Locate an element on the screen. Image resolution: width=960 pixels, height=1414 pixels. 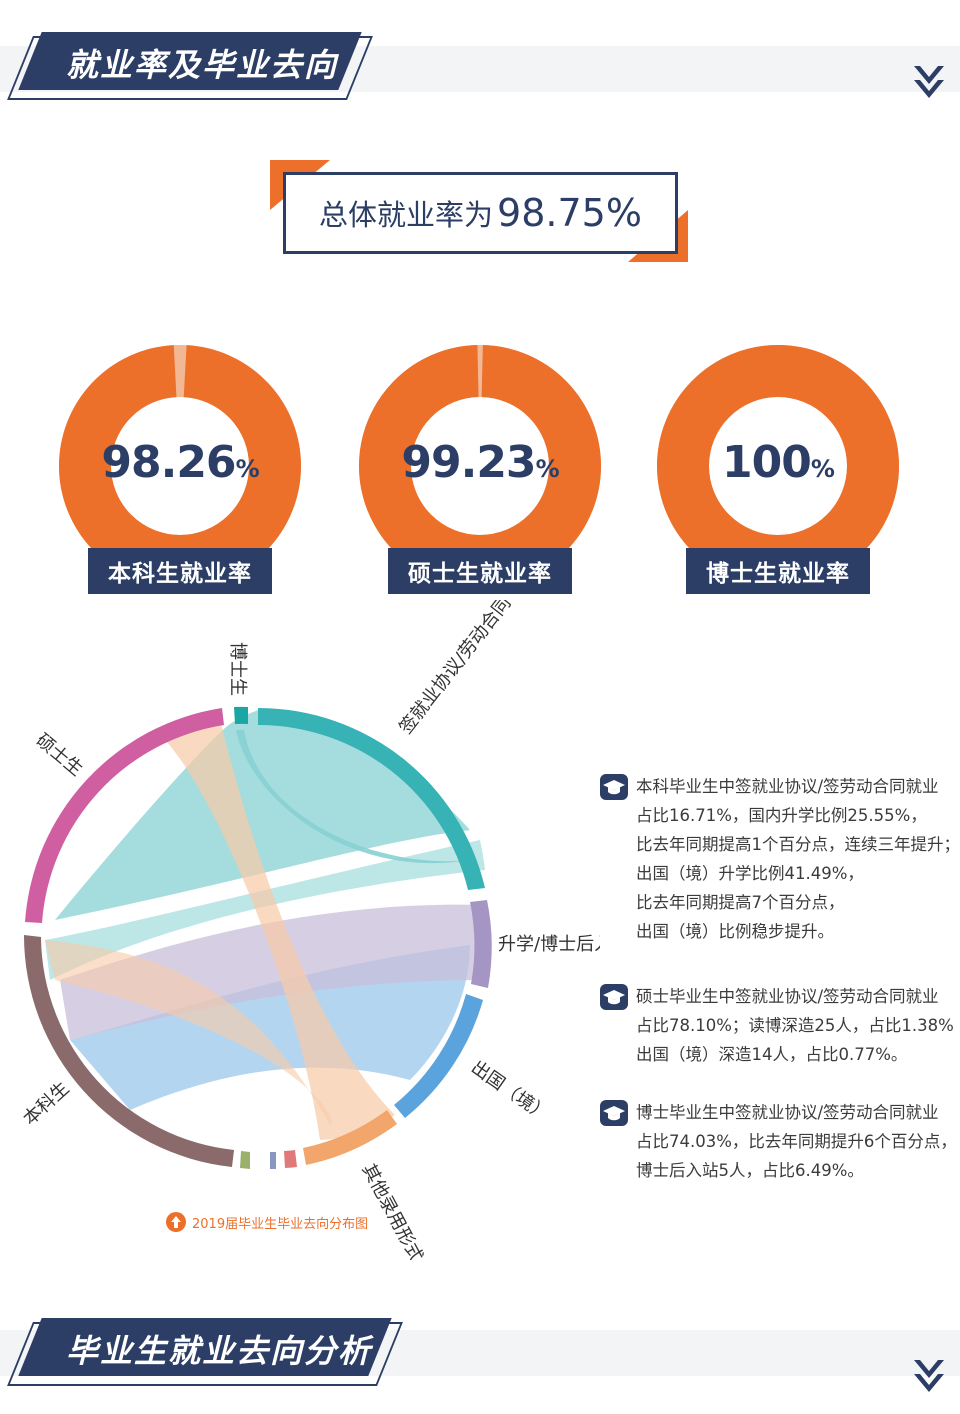
arc-abroad is located at coordinates (438, 1056).